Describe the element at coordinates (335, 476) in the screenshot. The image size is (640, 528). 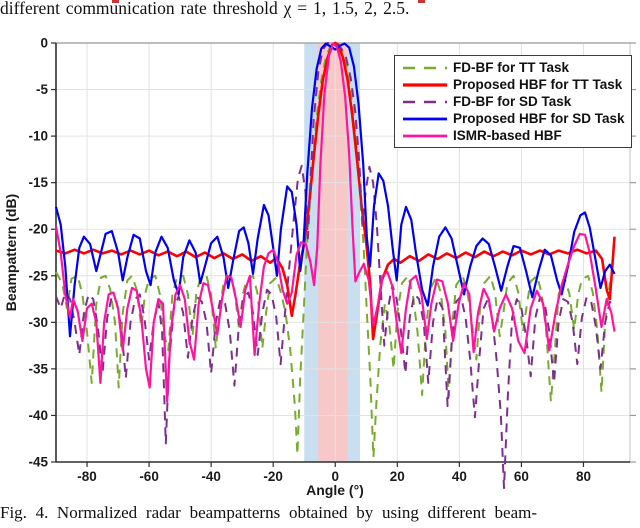
I see `x-tick-label-0: 0` at that location.